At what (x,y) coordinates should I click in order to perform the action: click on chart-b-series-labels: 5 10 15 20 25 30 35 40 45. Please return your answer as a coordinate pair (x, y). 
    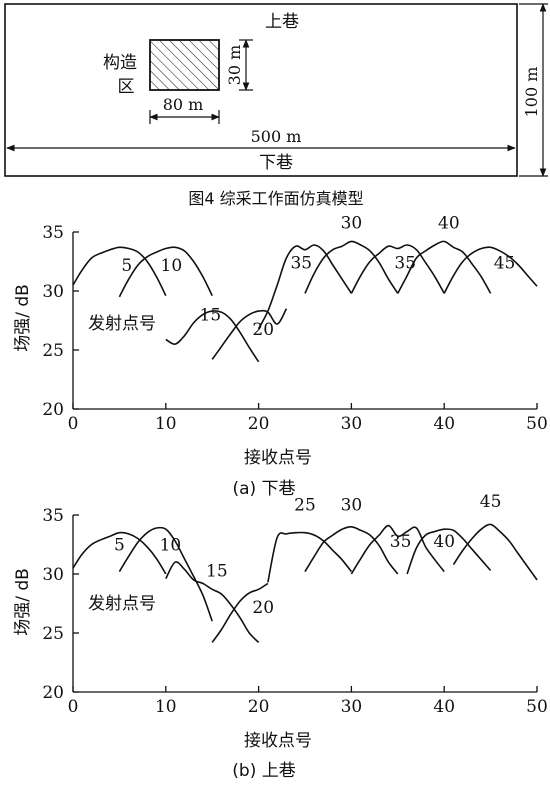
    Looking at the image, I should click on (307, 555).